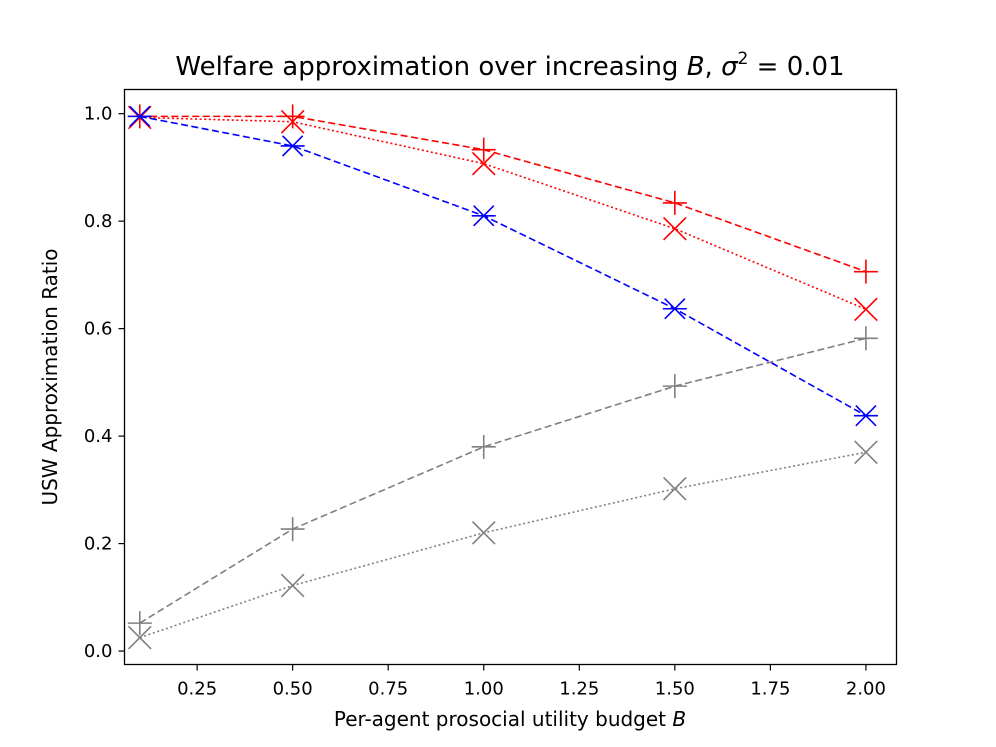 This screenshot has width=996, height=747. Describe the element at coordinates (98, 221) in the screenshot. I see `y-tick-label: 0.8` at that location.